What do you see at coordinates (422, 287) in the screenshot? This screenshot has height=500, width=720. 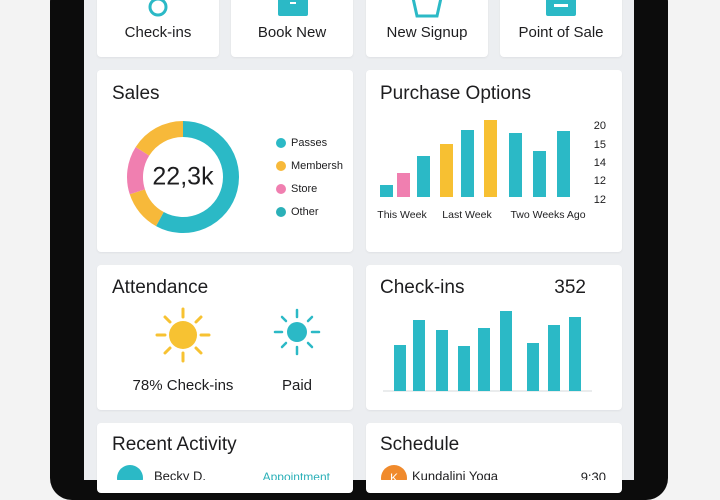 I see `card-title: Check-ins` at bounding box center [422, 287].